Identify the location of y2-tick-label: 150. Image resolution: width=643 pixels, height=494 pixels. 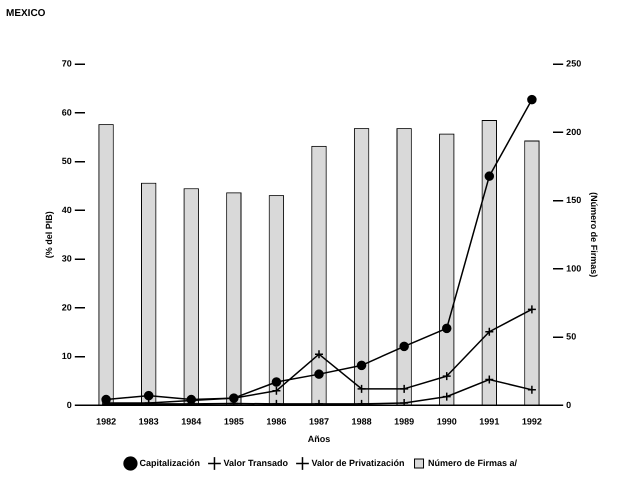
(574, 200).